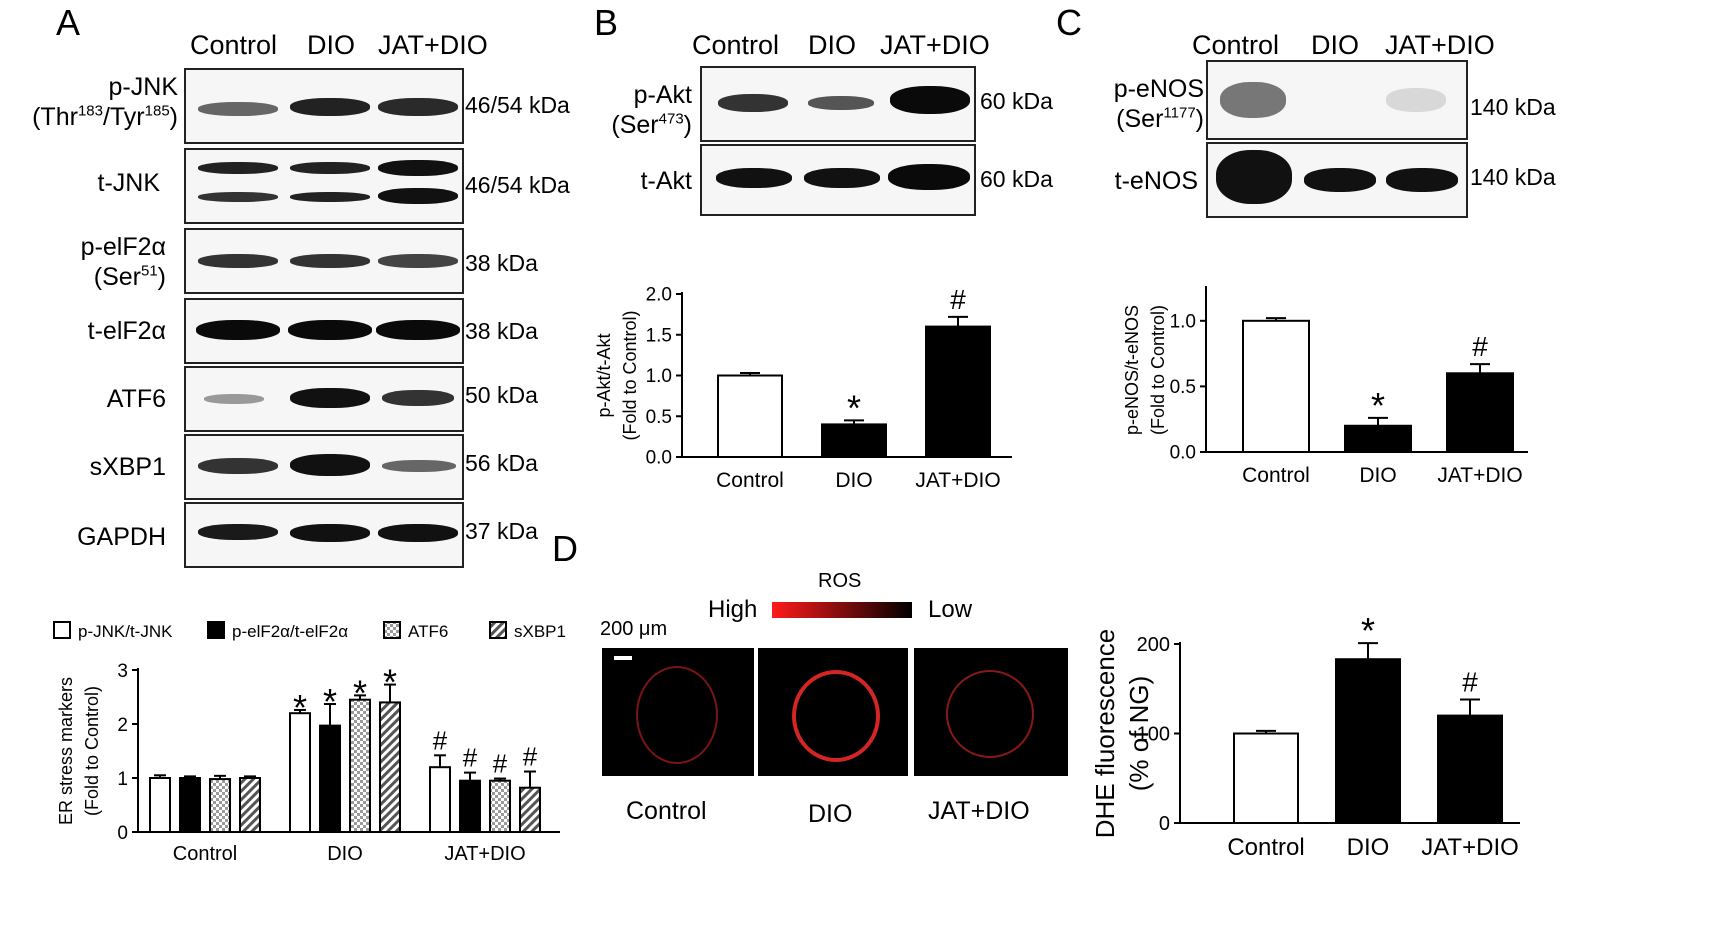 The image size is (1718, 951). What do you see at coordinates (838, 180) in the screenshot?
I see `blot-t-akt` at bounding box center [838, 180].